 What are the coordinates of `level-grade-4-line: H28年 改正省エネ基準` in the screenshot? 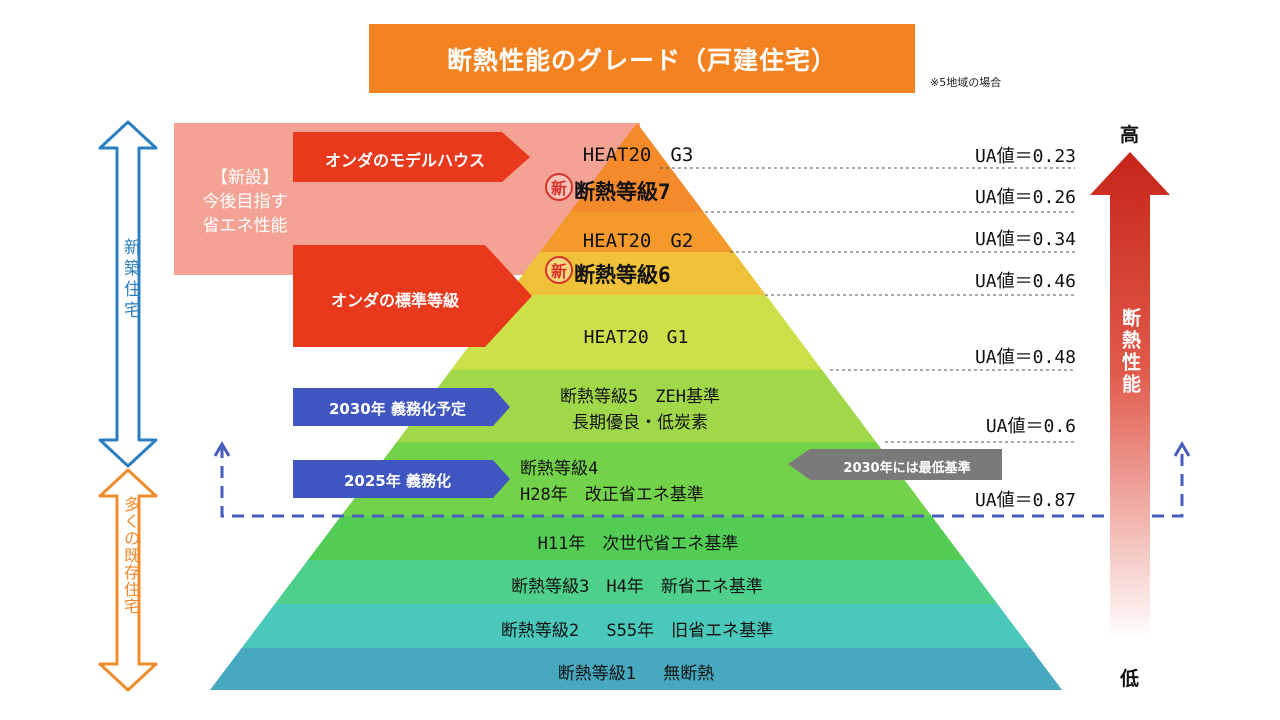 It's located at (612, 495).